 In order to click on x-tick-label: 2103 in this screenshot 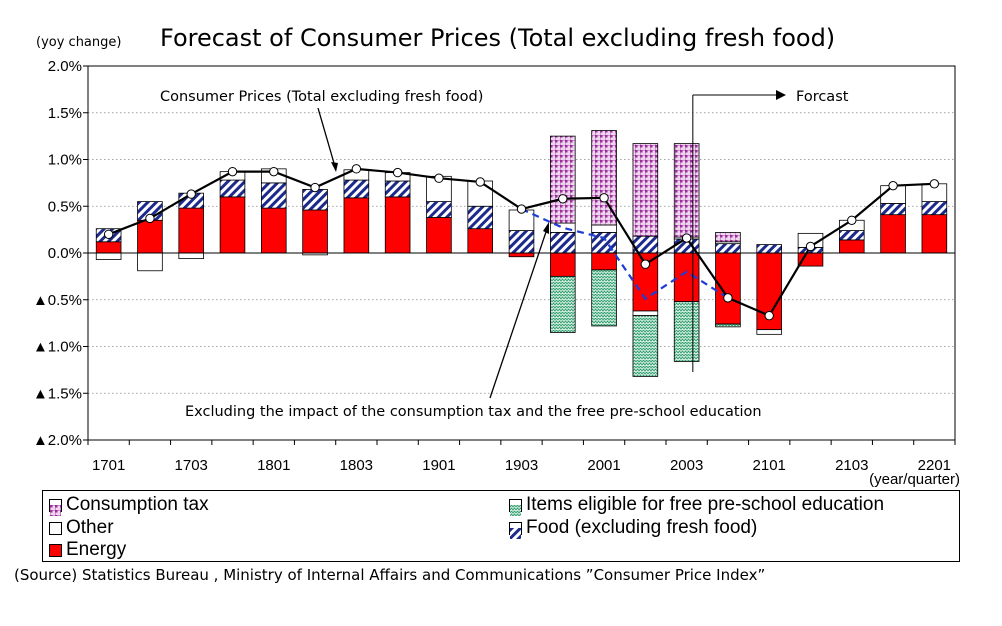, I will do `click(851, 465)`.